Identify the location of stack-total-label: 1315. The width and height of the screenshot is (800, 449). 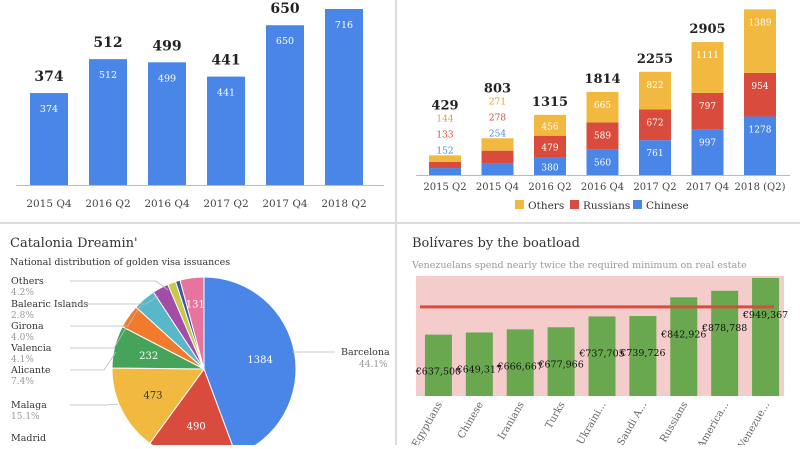
(550, 102).